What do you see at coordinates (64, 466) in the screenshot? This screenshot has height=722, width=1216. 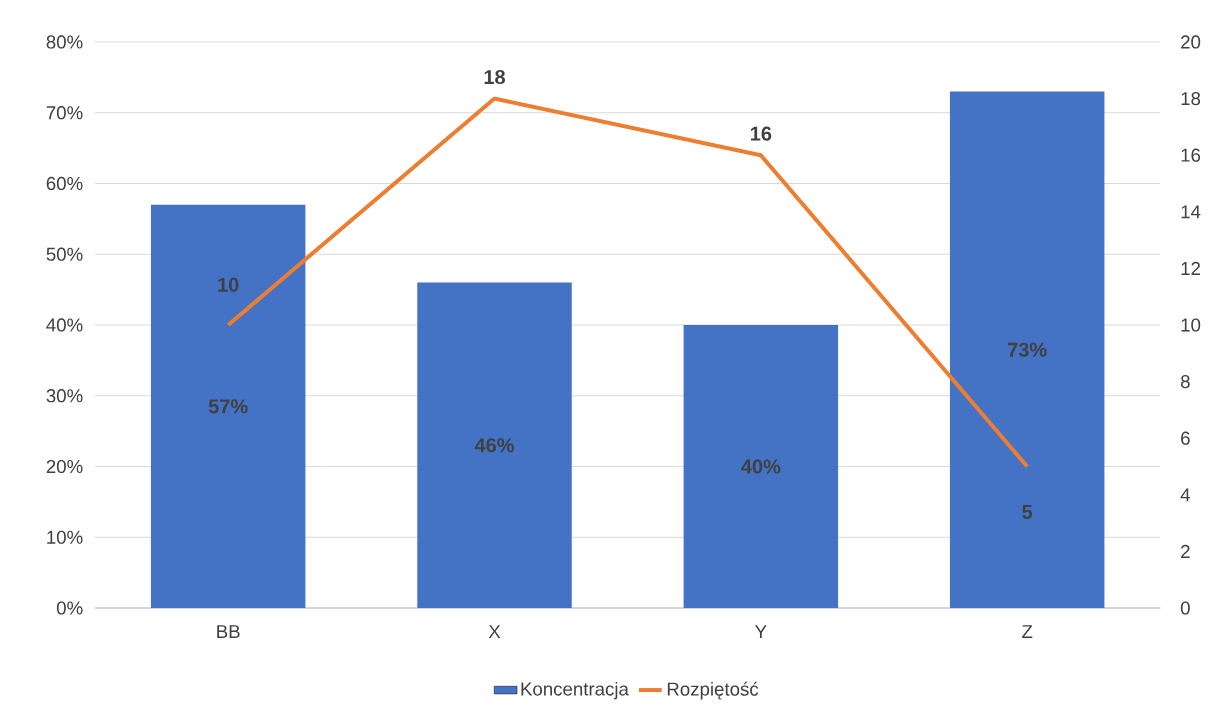 I see `y-tick-label: 20%` at bounding box center [64, 466].